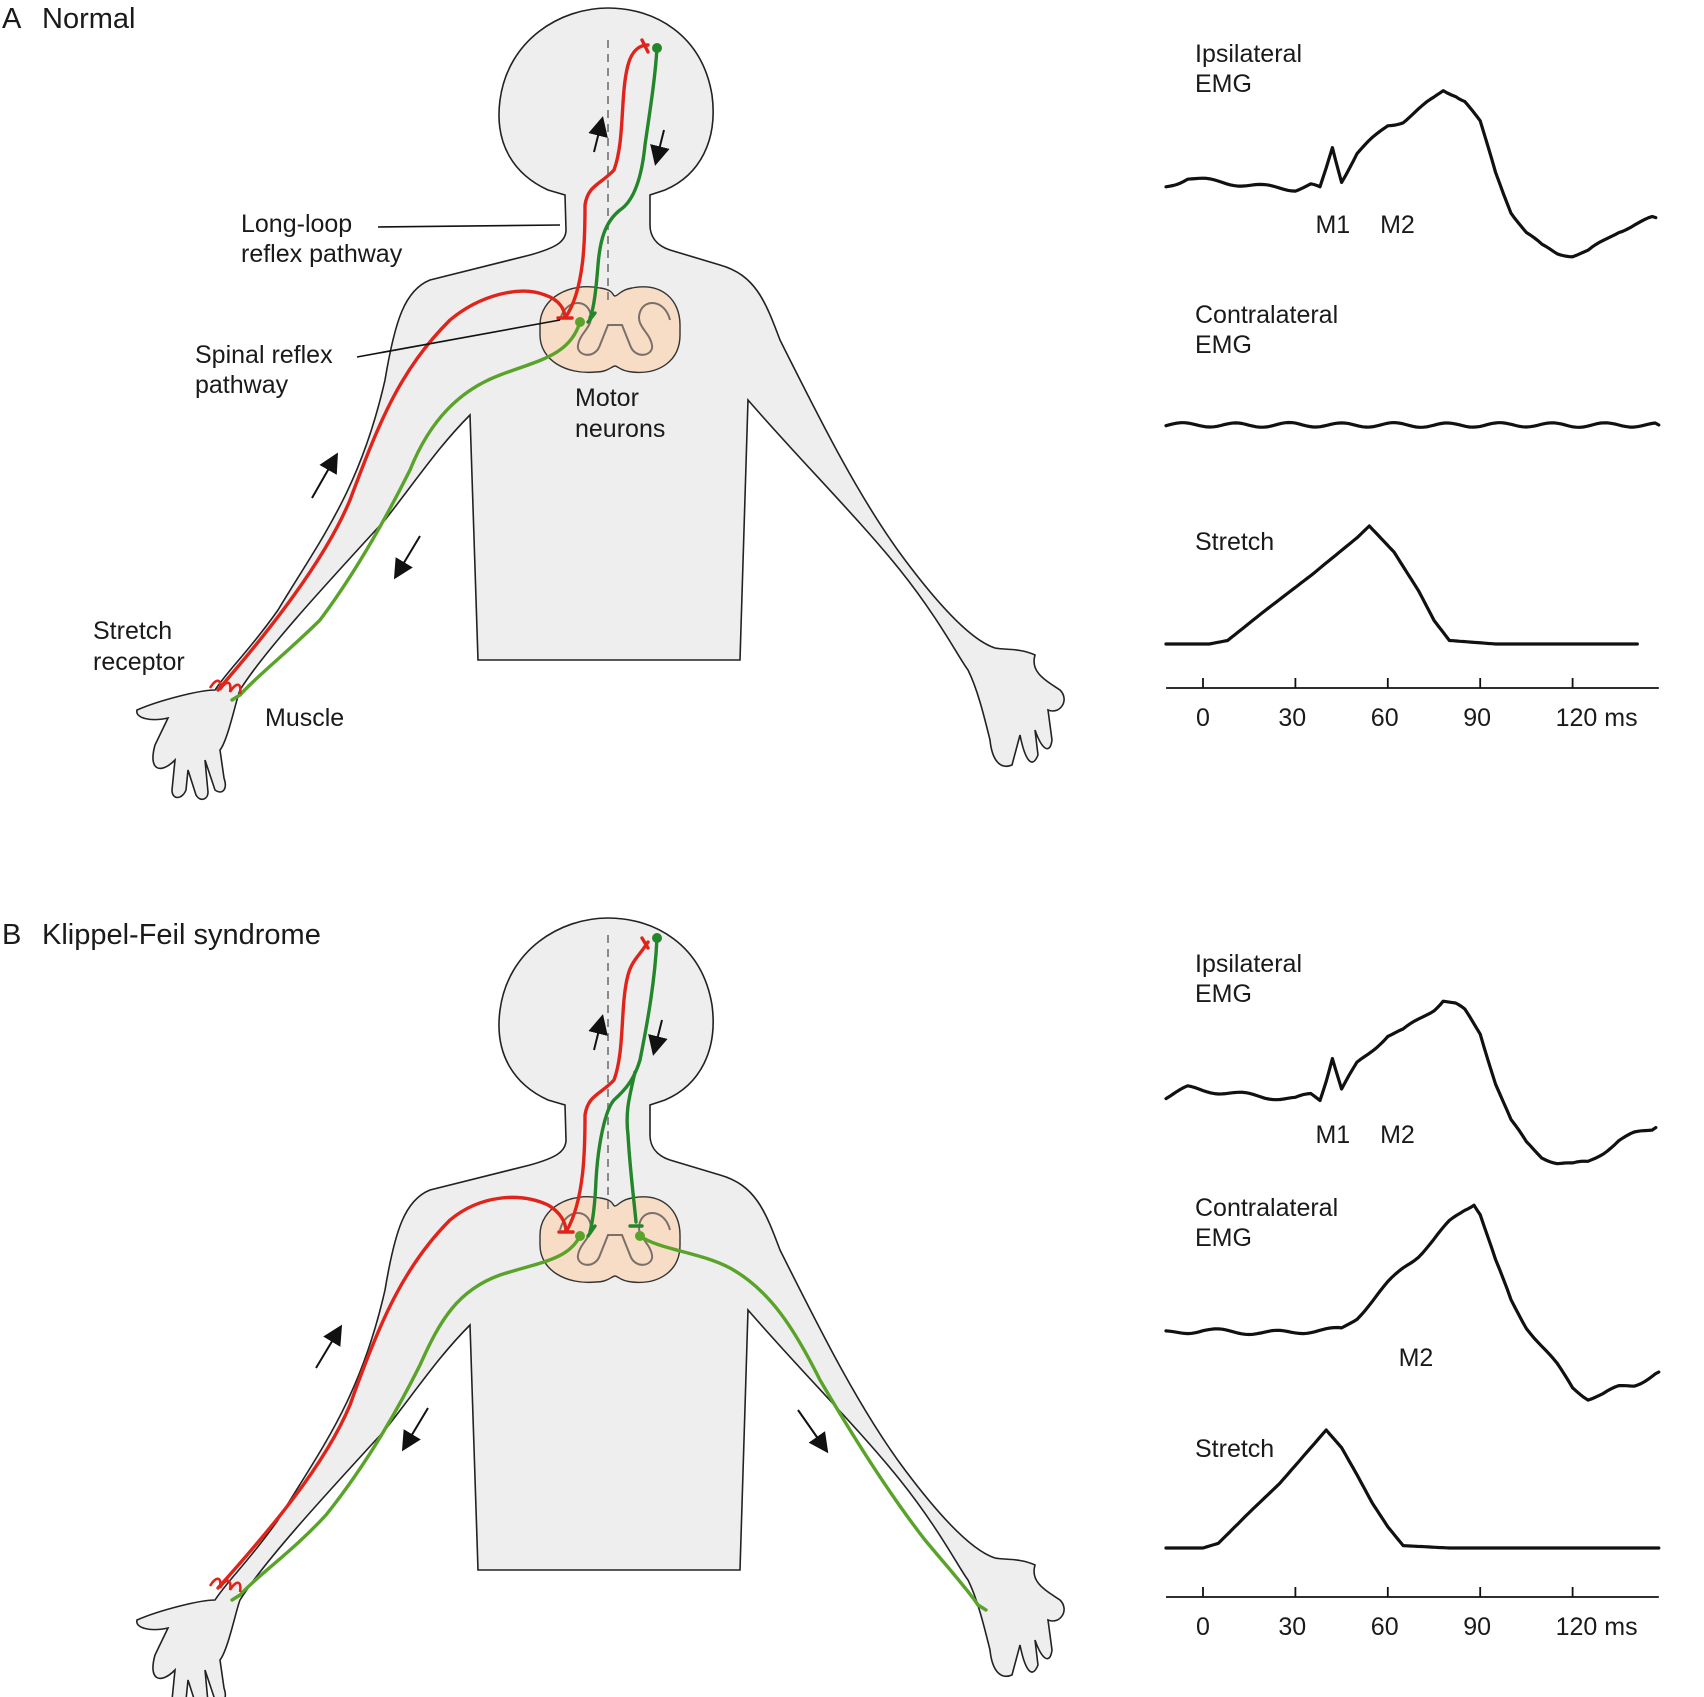  Describe the element at coordinates (139, 662) in the screenshot. I see `label-stretch-receptor-2: receptor` at that location.